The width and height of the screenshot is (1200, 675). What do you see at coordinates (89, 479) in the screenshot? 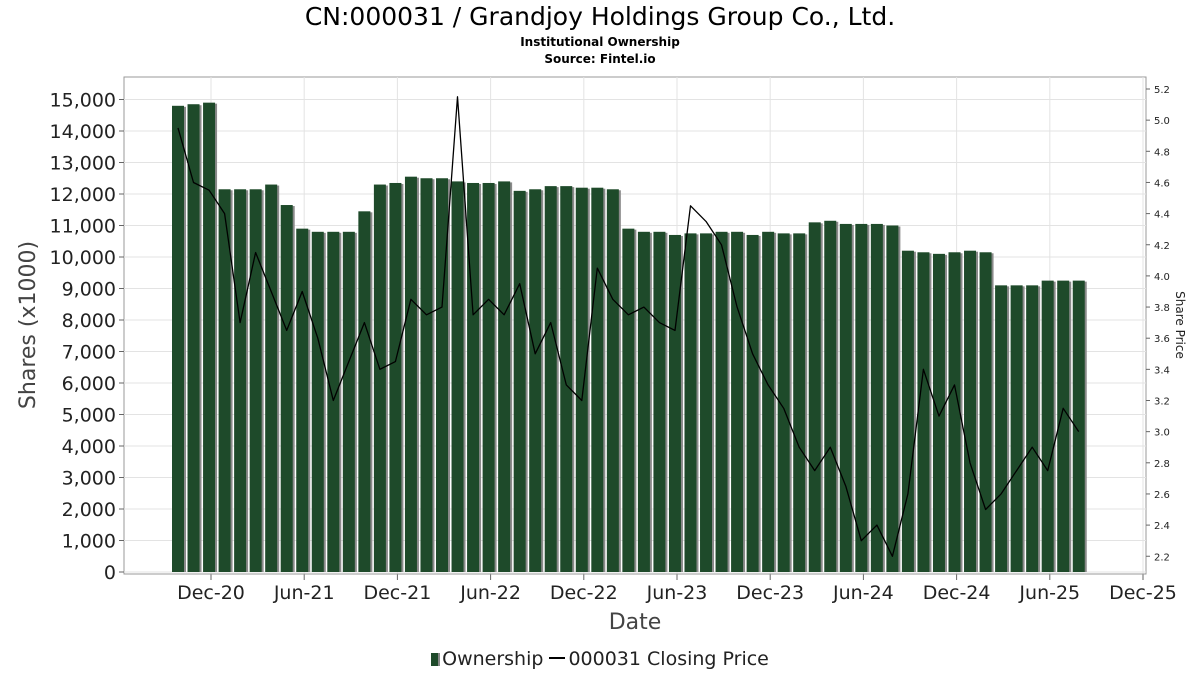
I see `y-tick-label: 3,000` at bounding box center [89, 479].